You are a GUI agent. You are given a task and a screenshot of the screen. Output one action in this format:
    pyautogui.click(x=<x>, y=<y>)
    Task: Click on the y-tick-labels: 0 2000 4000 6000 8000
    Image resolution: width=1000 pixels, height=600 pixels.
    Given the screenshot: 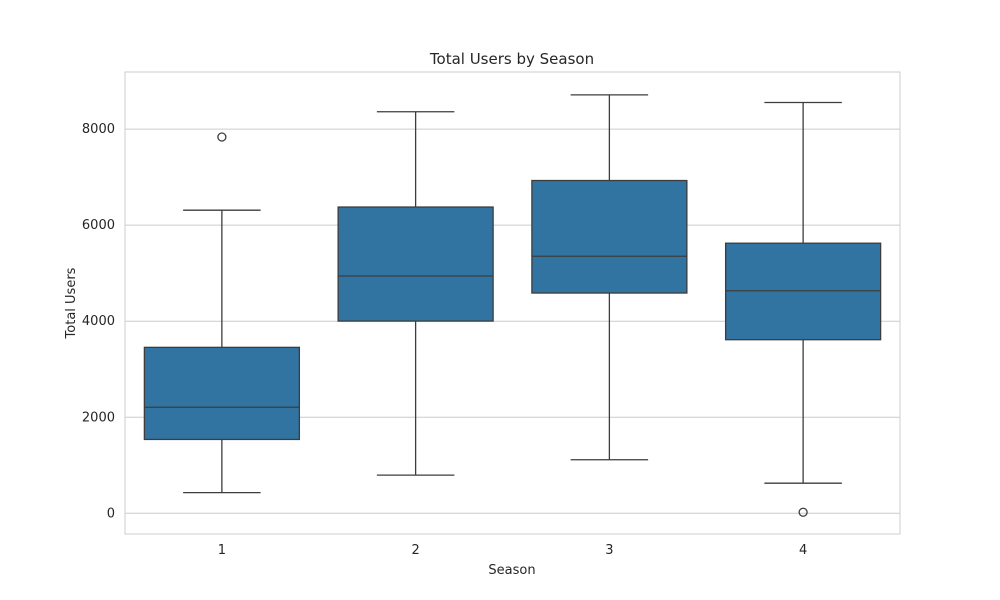 What is the action you would take?
    pyautogui.click(x=98, y=321)
    